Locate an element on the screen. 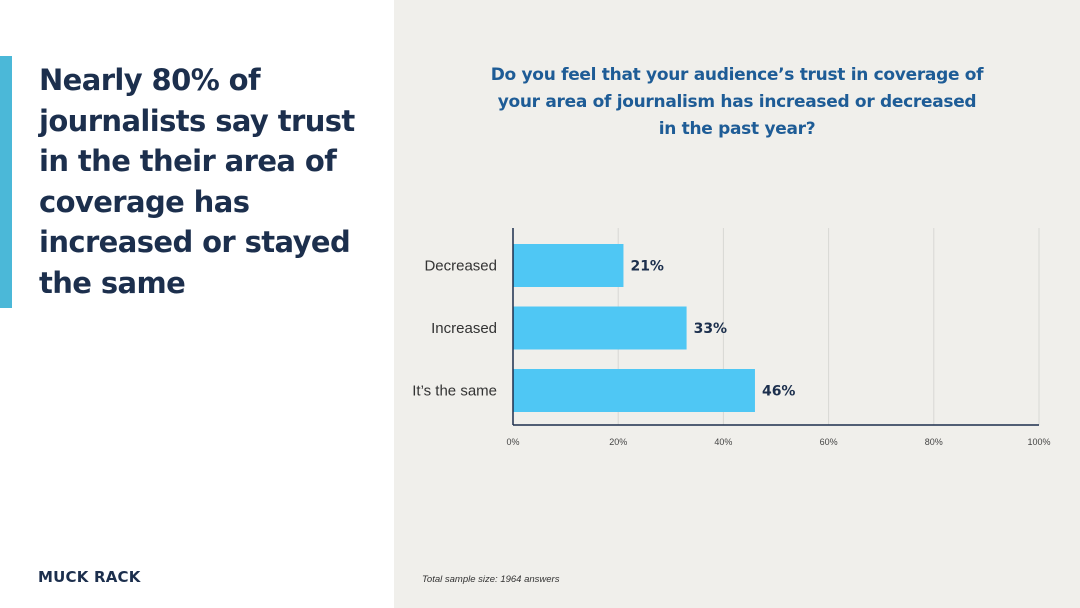 The height and width of the screenshot is (608, 1080). x-tick-label: 20% is located at coordinates (618, 442).